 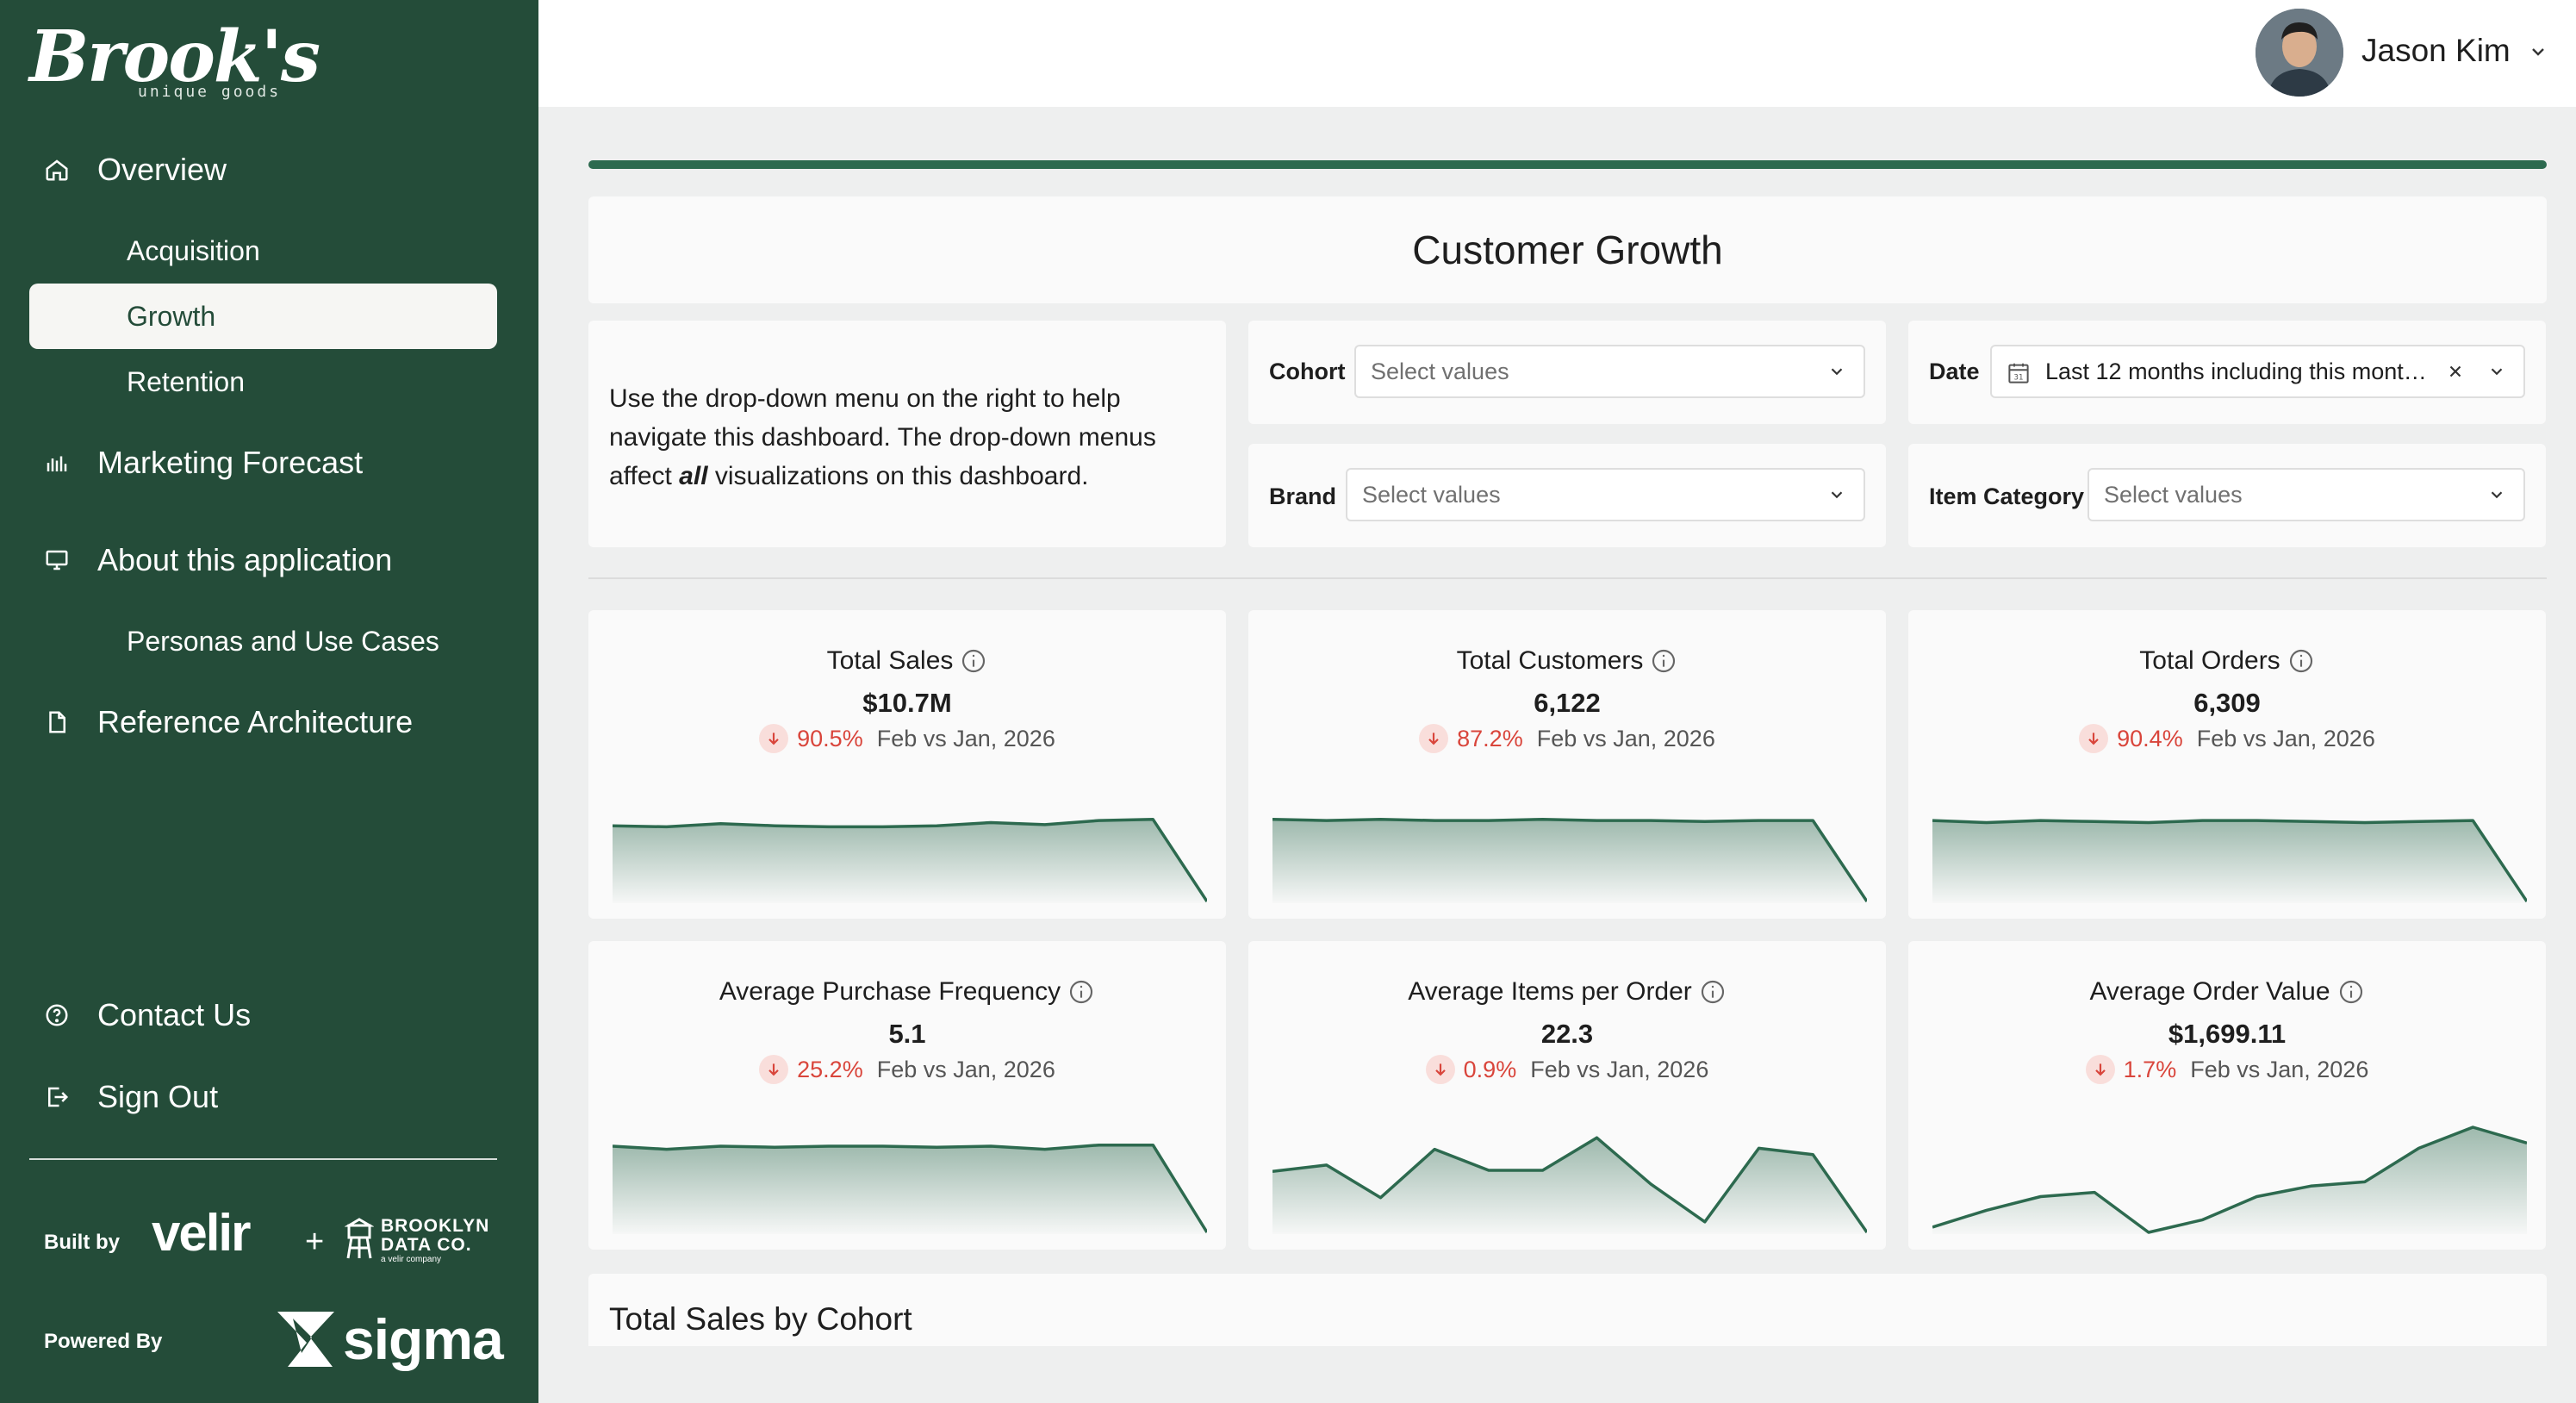 What do you see at coordinates (158, 1096) in the screenshot?
I see `sidebar-item-label: Sign Out` at bounding box center [158, 1096].